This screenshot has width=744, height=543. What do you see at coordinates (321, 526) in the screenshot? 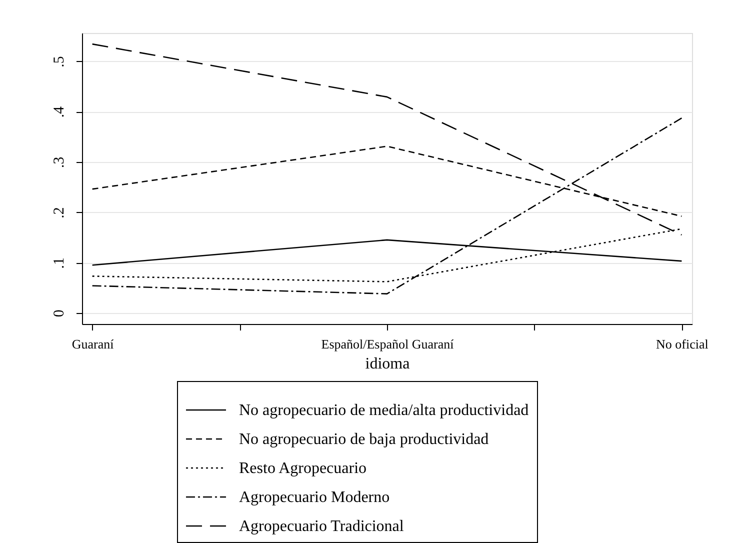
I see `legend-label: Agropecuario Tradicional` at bounding box center [321, 526].